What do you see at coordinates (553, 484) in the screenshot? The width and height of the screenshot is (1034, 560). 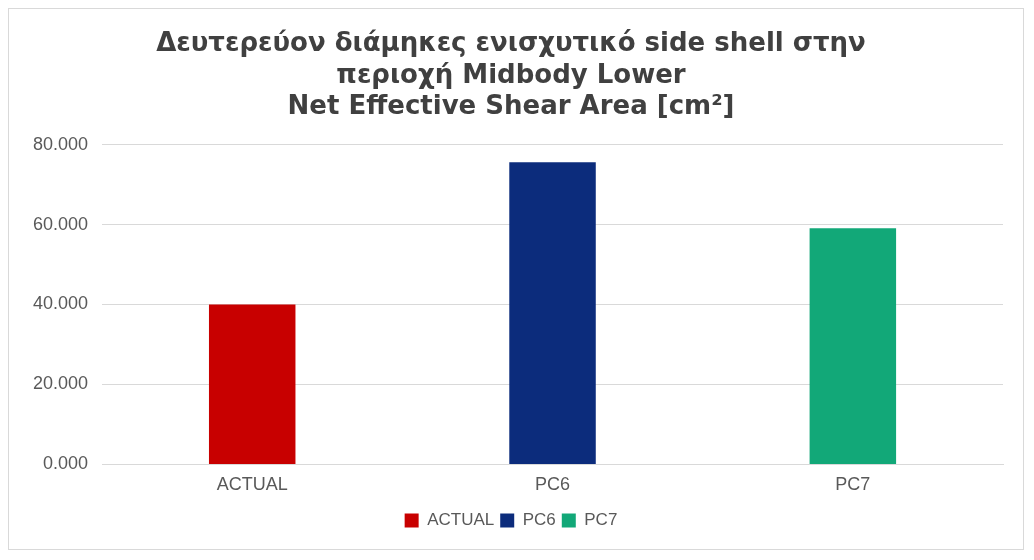 I see `x-tick-label: PC6` at bounding box center [553, 484].